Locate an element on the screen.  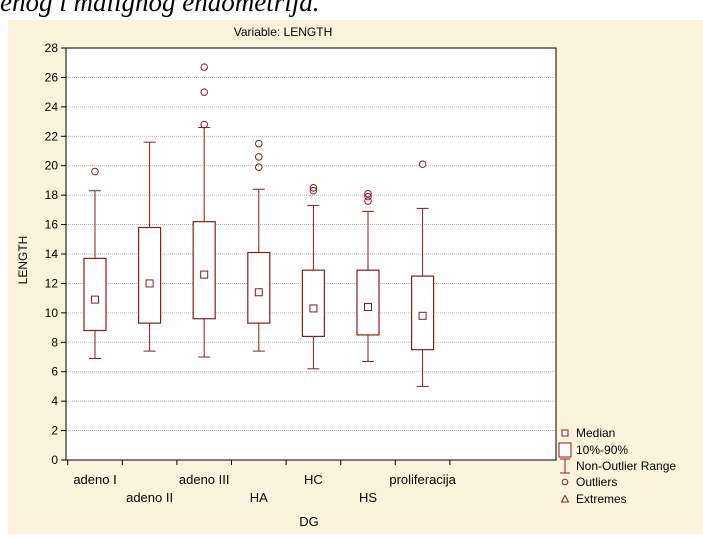
x-tick-label: proliferacija is located at coordinates (422, 479).